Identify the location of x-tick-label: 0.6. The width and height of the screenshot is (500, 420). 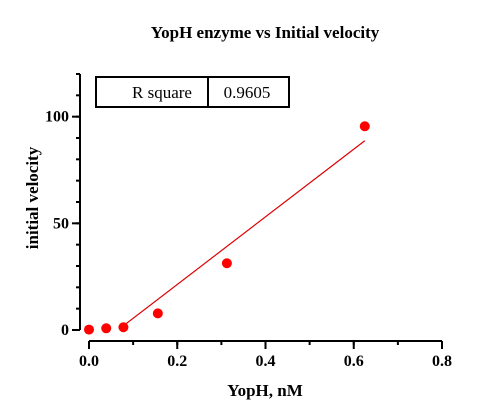
(354, 361).